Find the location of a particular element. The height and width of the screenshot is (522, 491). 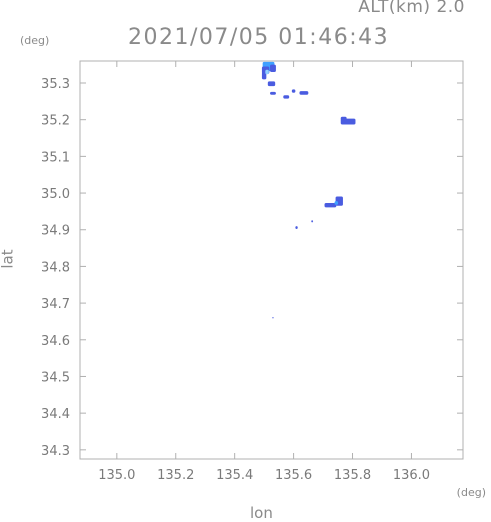

x-axis-unit: (deg) is located at coordinates (471, 492).